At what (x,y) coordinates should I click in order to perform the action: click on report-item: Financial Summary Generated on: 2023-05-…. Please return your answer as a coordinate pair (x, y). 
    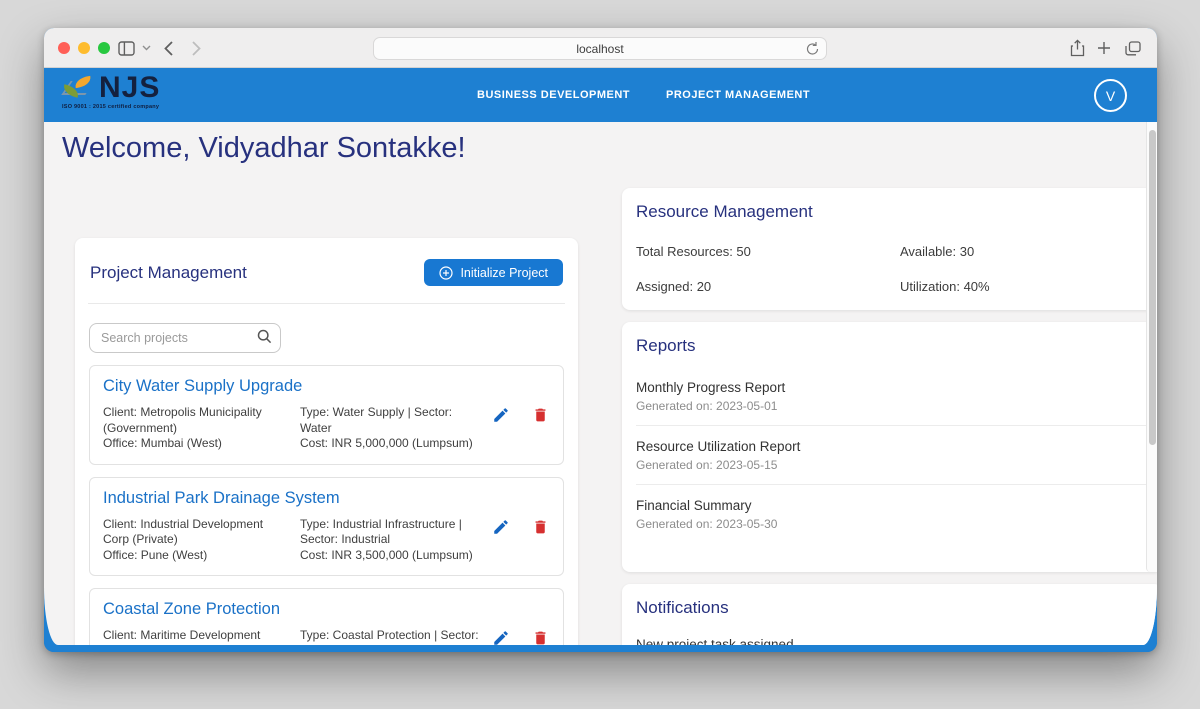
    Looking at the image, I should click on (892, 514).